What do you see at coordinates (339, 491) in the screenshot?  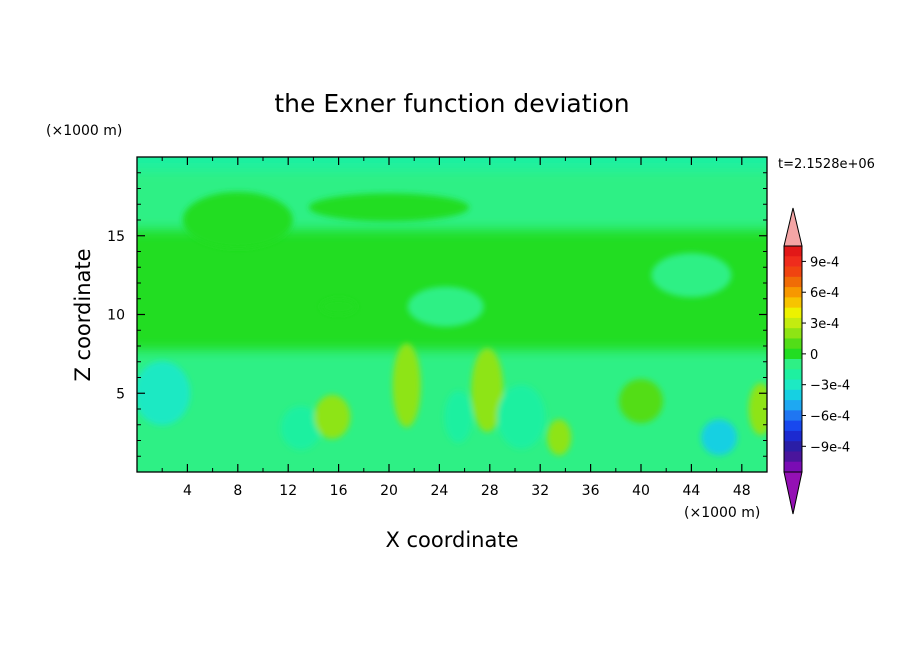 I see `x-tick-label: 16` at bounding box center [339, 491].